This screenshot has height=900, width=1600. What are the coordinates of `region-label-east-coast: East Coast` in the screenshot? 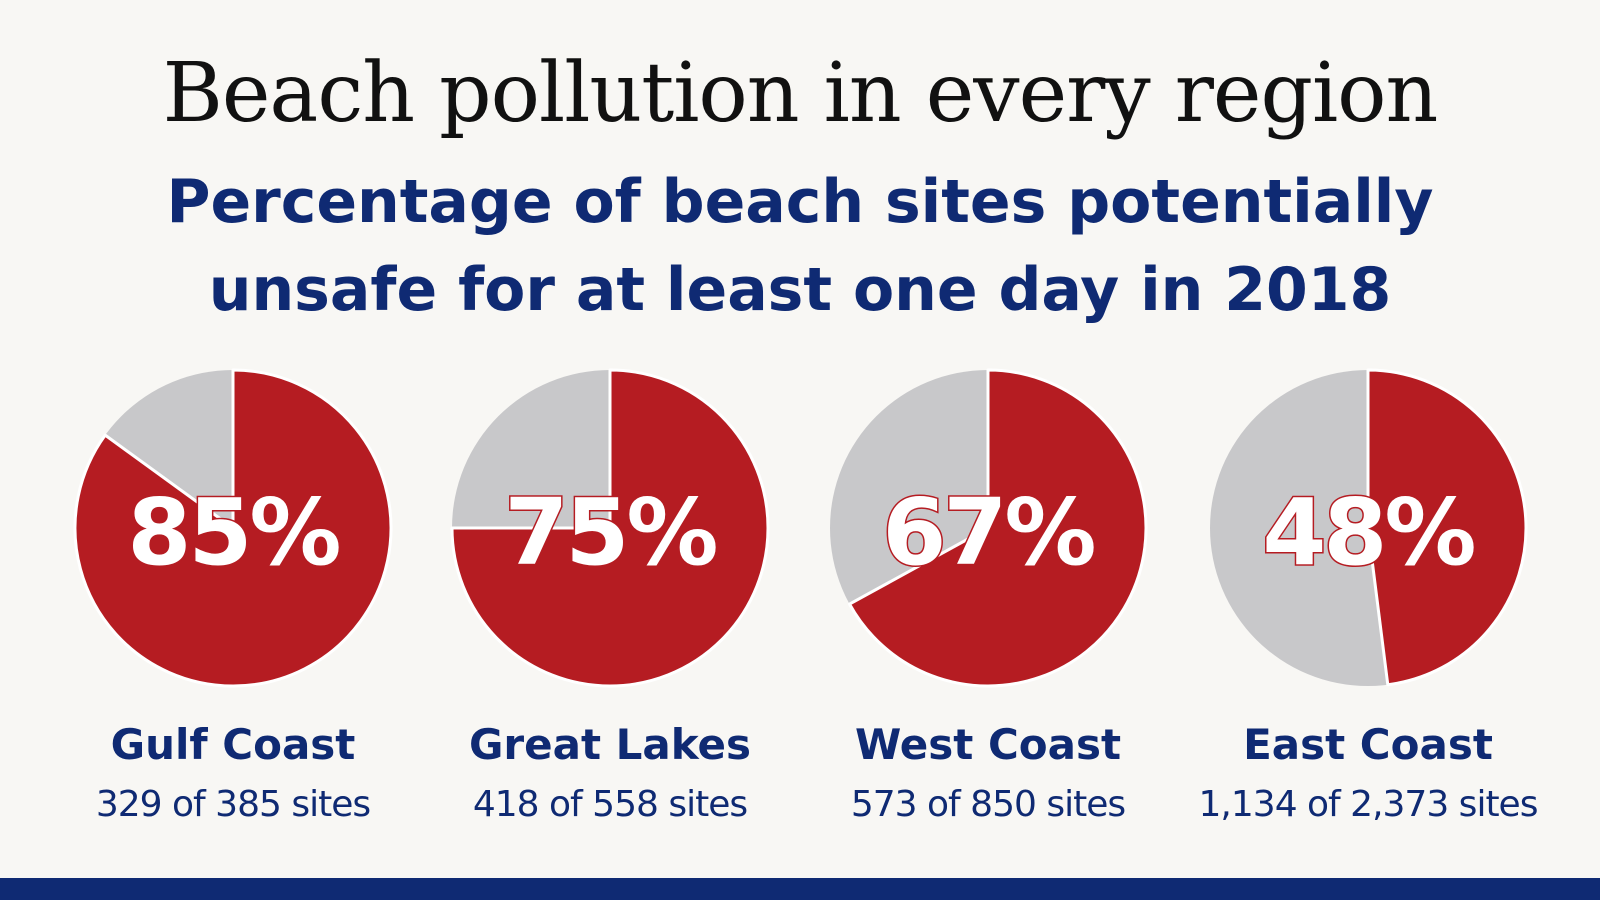 It's located at (1368, 744).